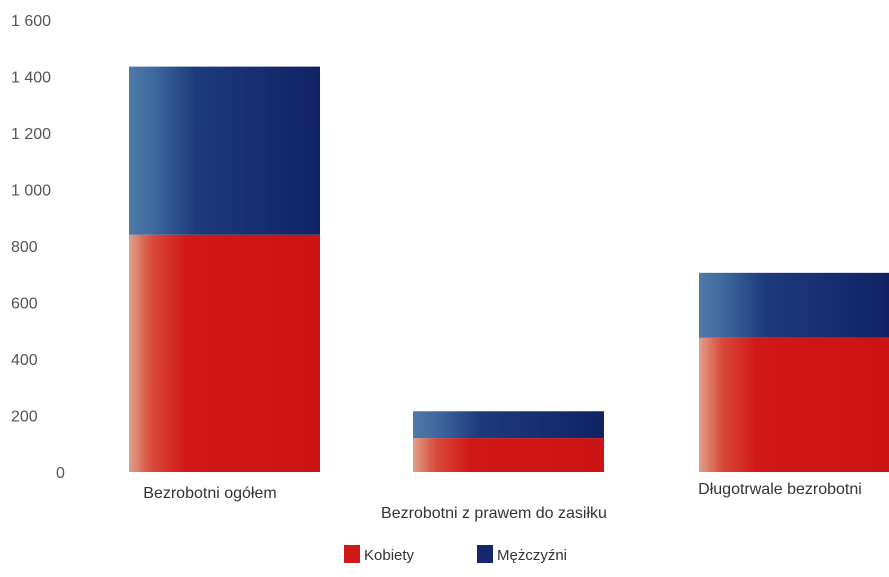 The image size is (889, 577). What do you see at coordinates (24, 304) in the screenshot?
I see `y-tick-label: 600` at bounding box center [24, 304].